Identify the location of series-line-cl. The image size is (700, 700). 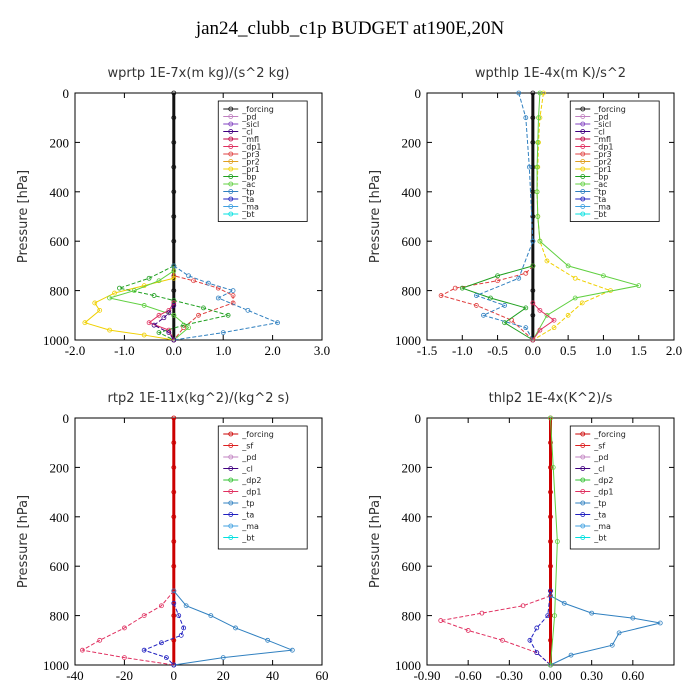
(164, 323).